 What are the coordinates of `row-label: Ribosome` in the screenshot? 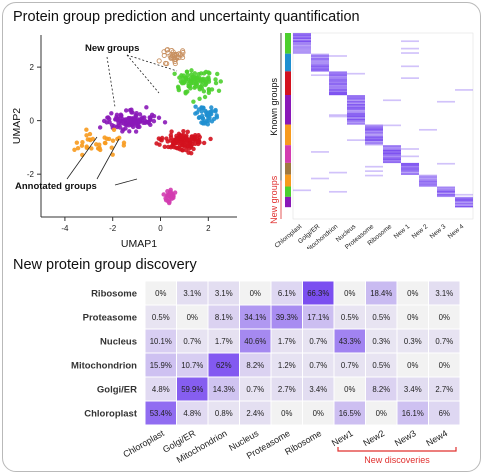 It's located at (114, 294).